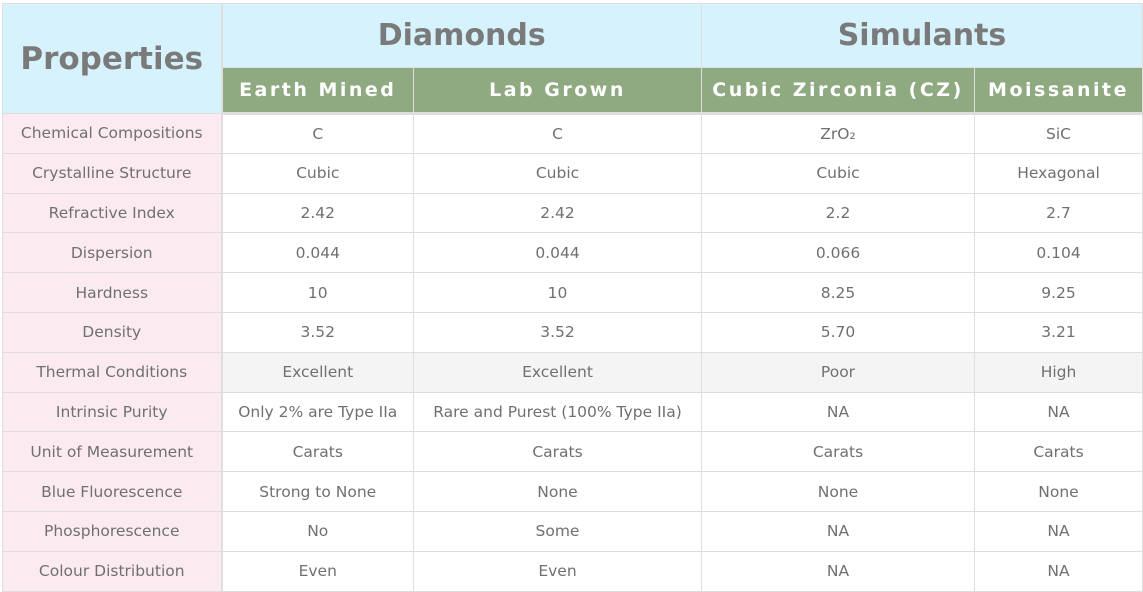 This screenshot has height=592, width=1143. Describe the element at coordinates (1058, 372) in the screenshot. I see `table-cell: High` at that location.